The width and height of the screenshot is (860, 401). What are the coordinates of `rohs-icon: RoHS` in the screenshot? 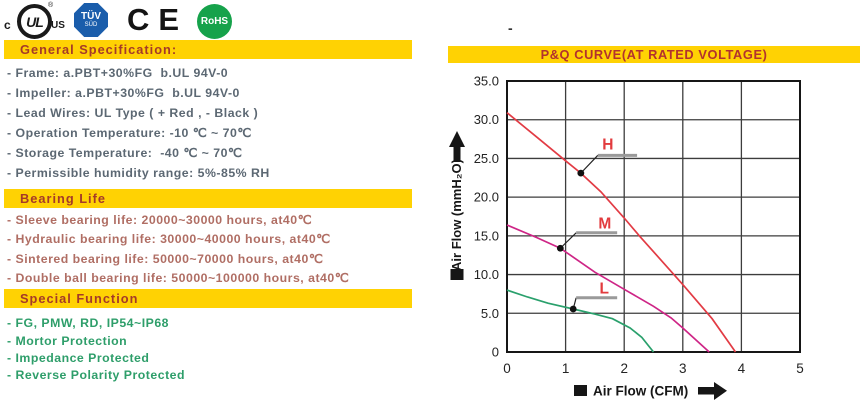 It's located at (214, 21).